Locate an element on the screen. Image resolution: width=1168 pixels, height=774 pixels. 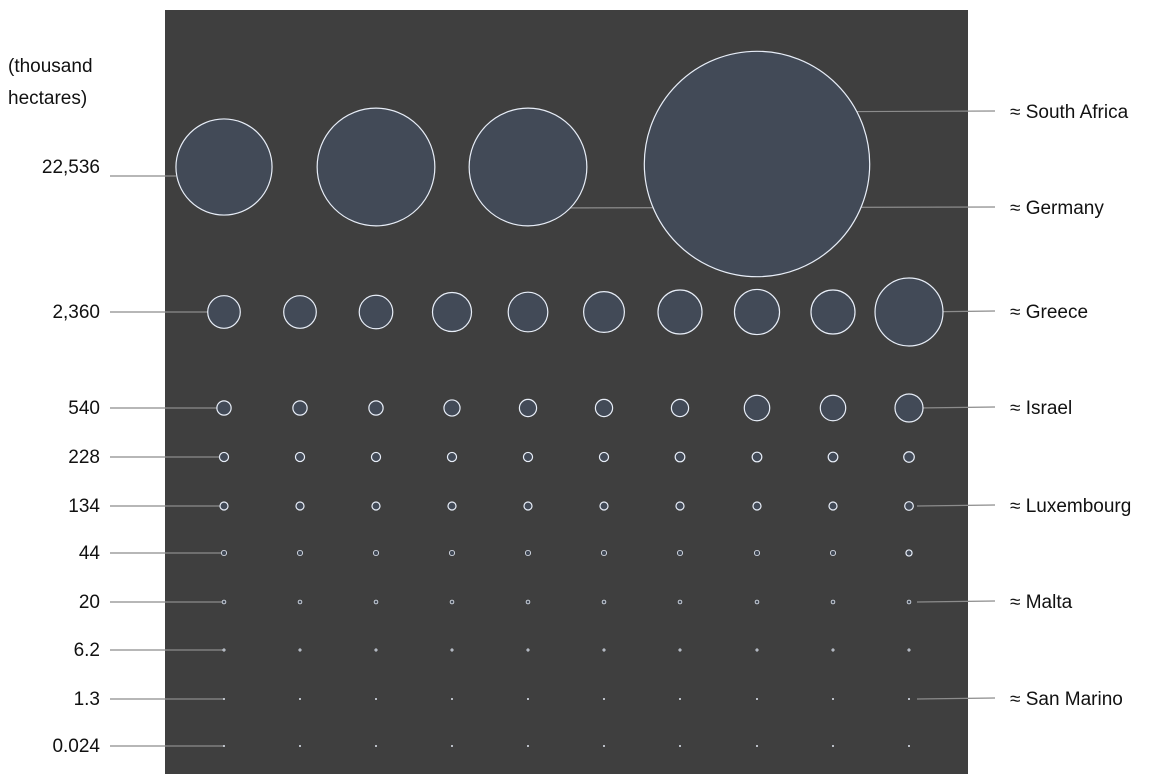
annotation-label: ≈ Israel is located at coordinates (1041, 408).